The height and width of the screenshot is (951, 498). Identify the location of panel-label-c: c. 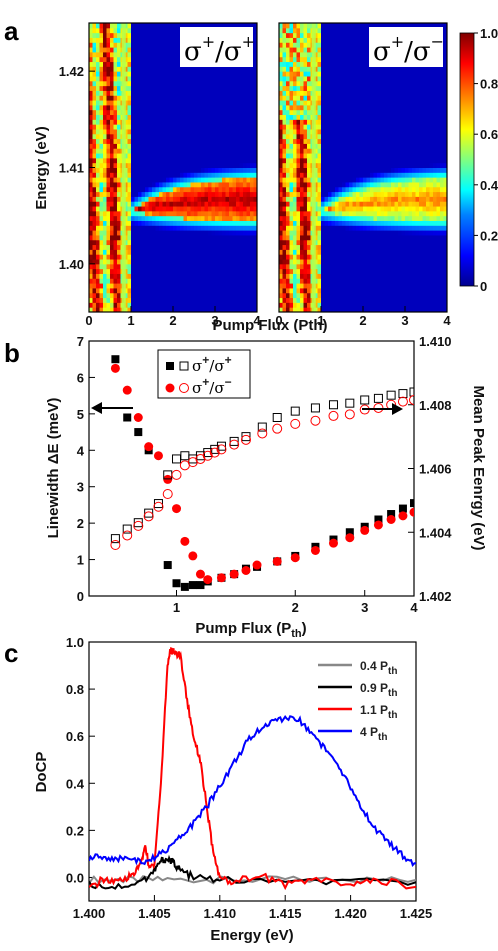
(11, 653).